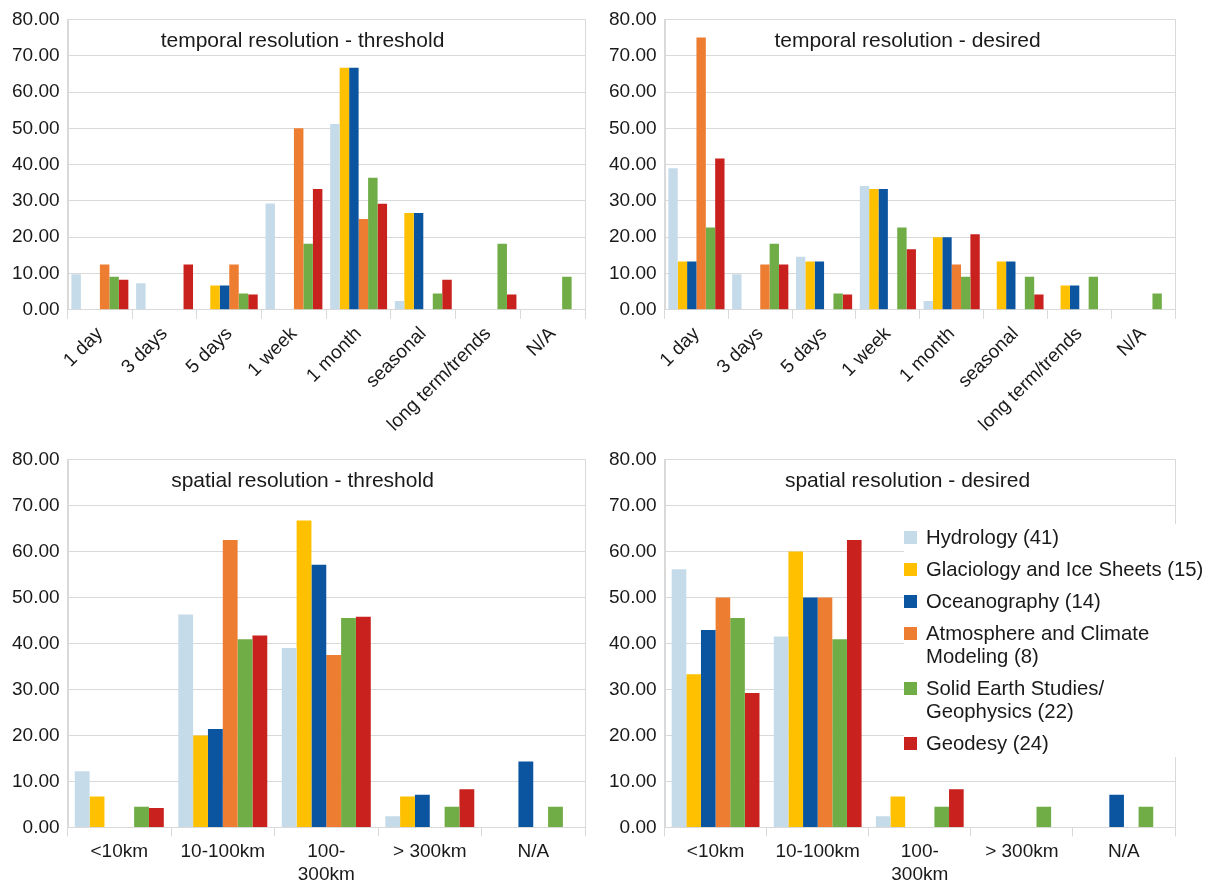 The image size is (1210, 887). I want to click on legend-label: Hydrology (41), so click(993, 537).